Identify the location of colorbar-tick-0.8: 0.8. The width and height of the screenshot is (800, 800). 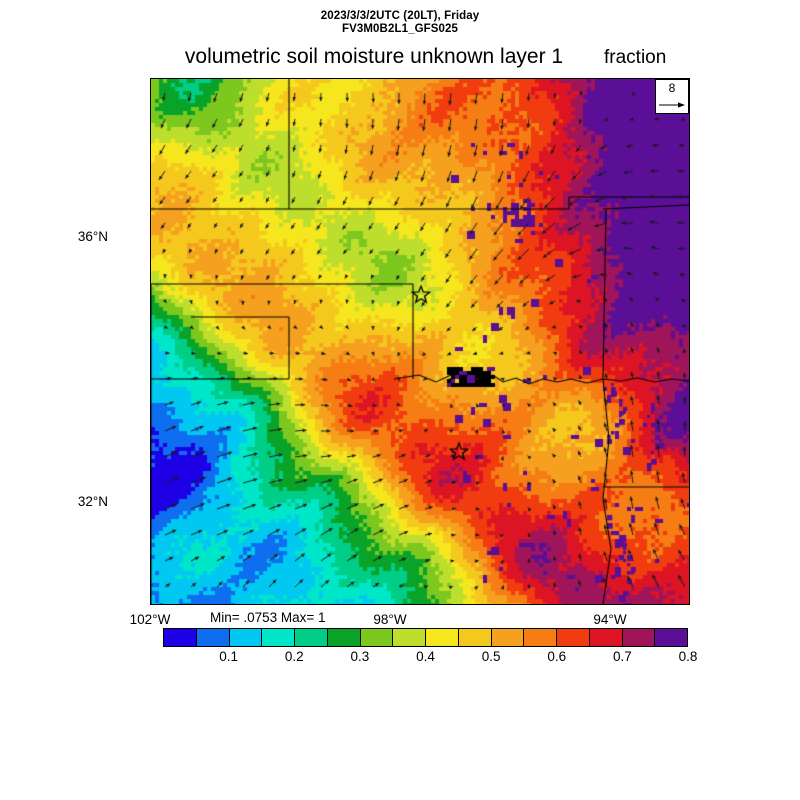
(688, 656).